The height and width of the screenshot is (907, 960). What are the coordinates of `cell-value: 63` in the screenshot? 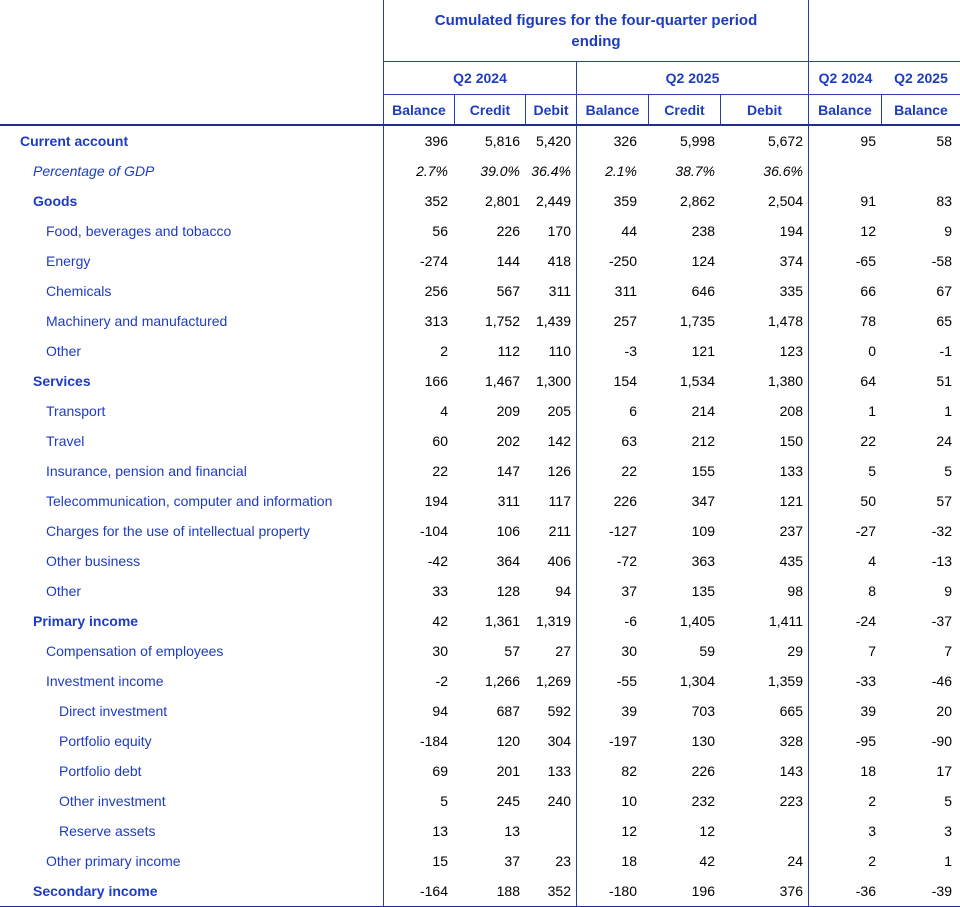 It's located at (629, 441).